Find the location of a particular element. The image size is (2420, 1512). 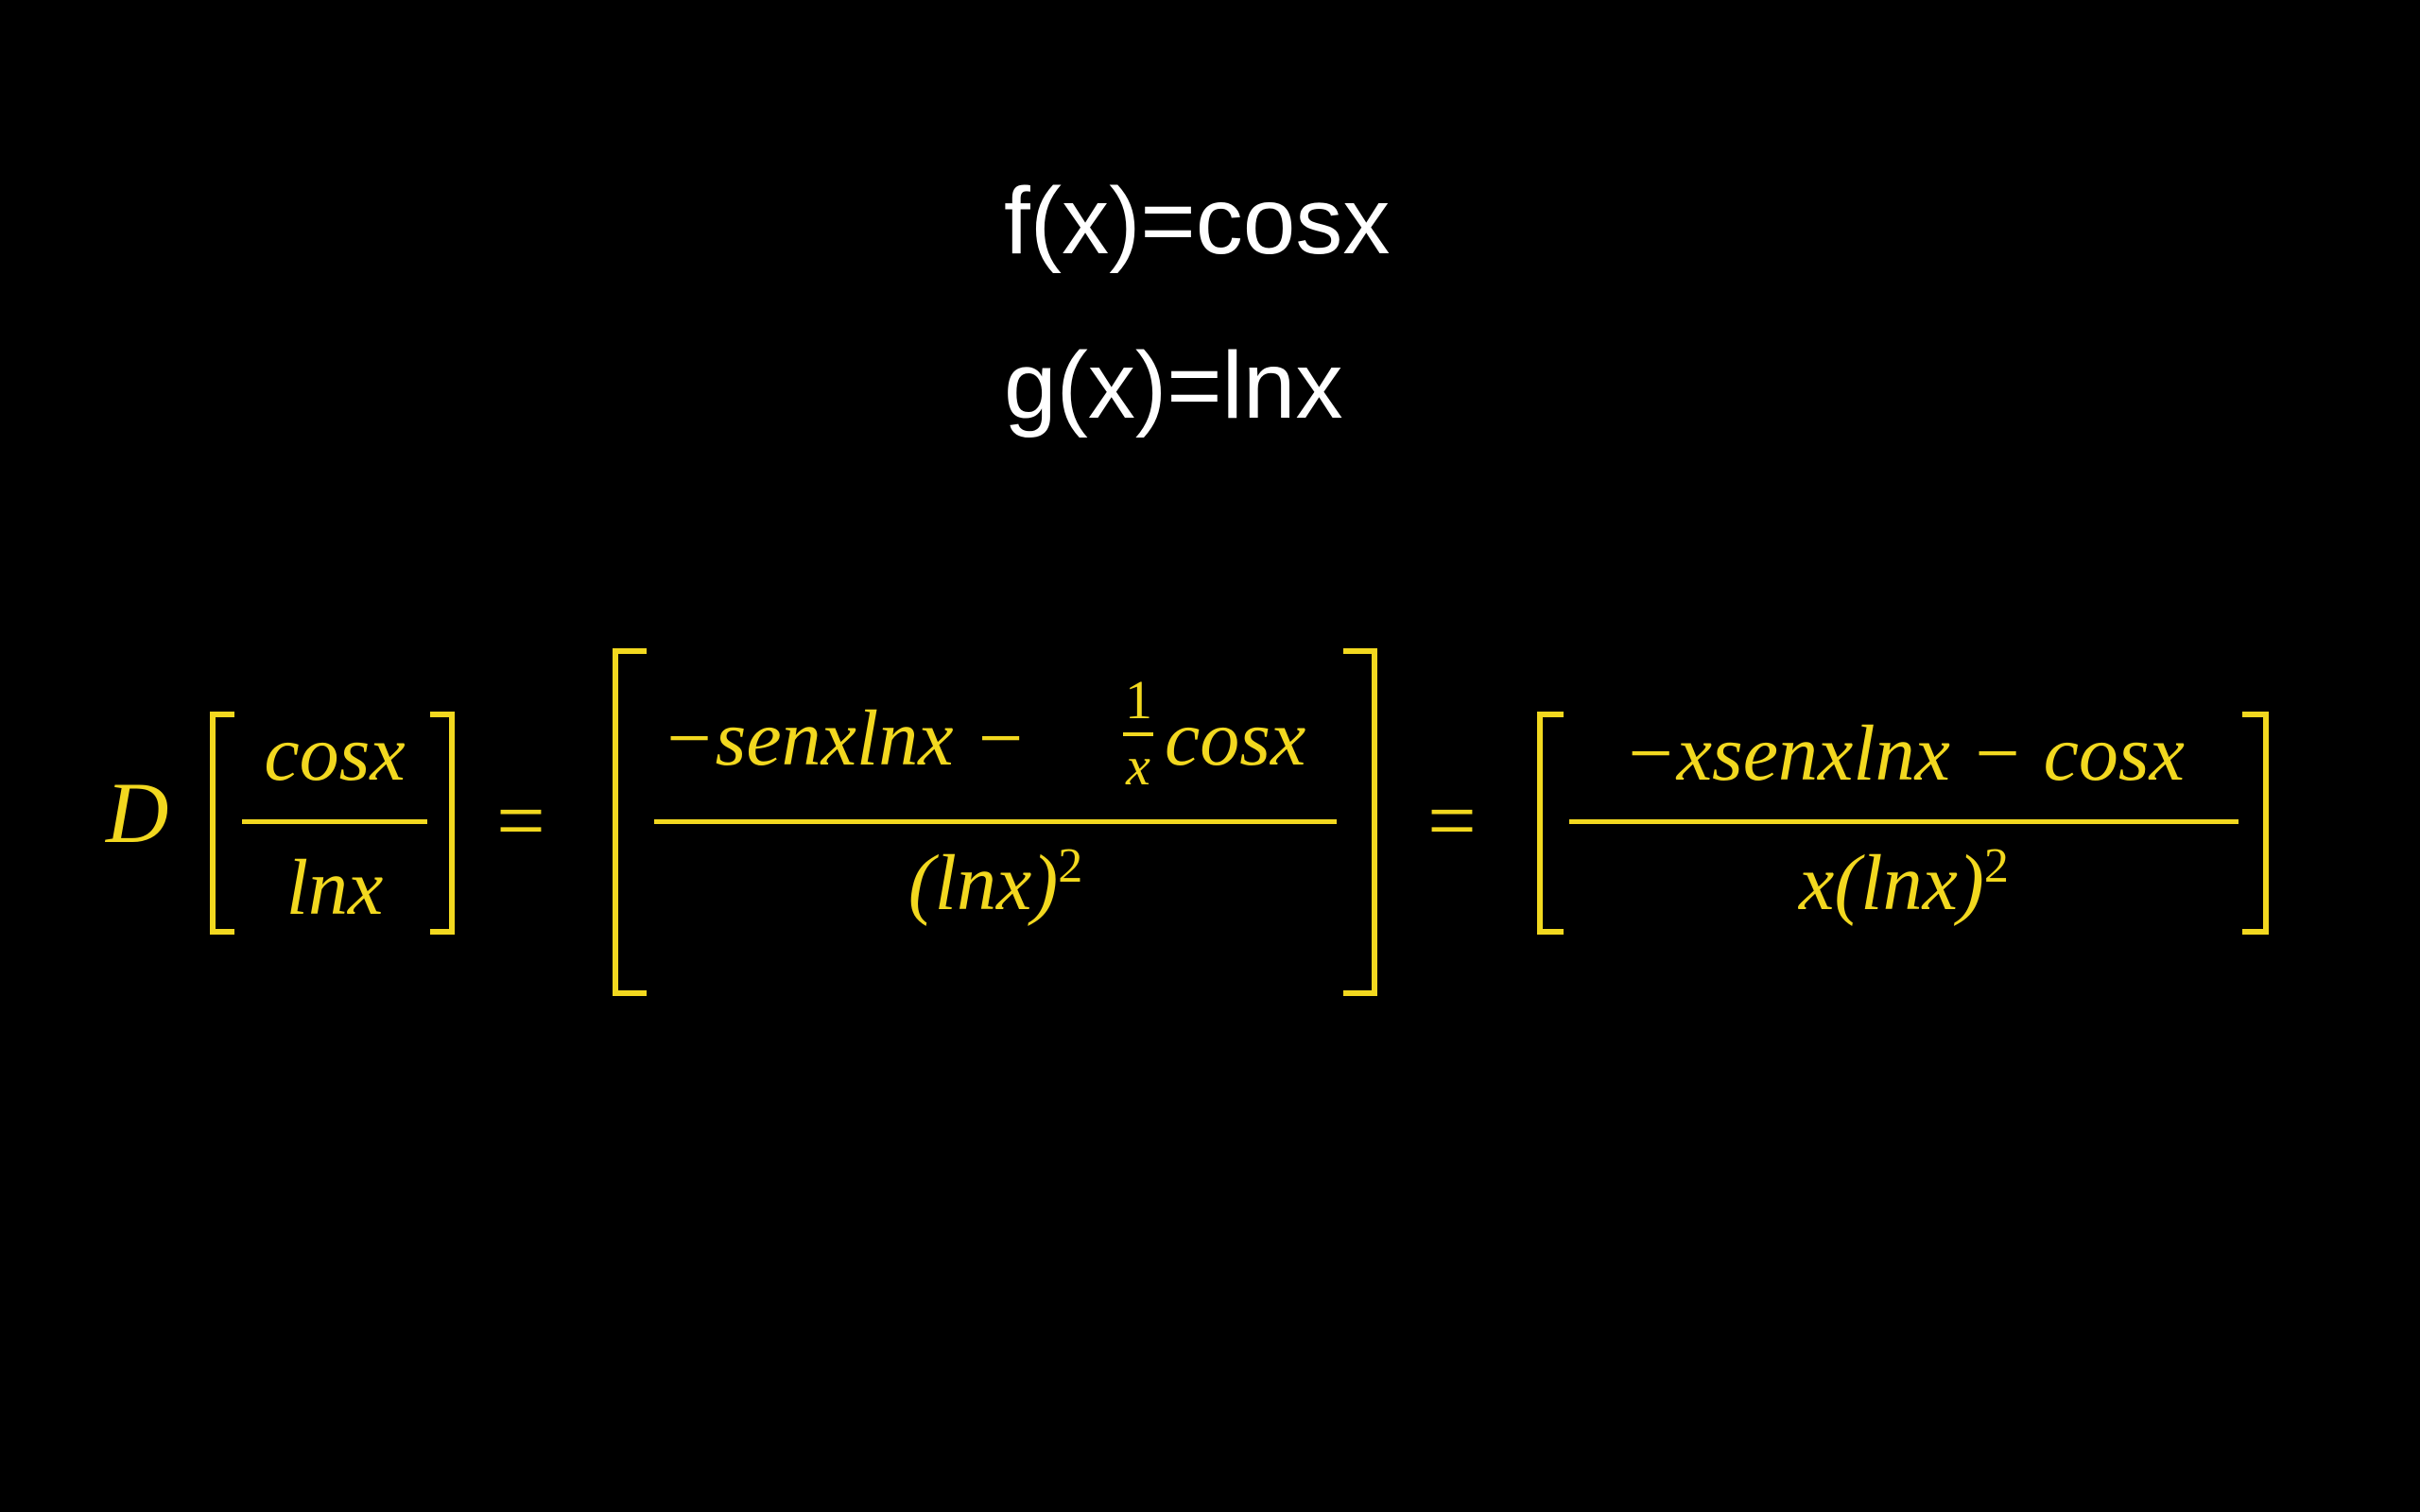

inner-fraction-bar is located at coordinates (1138, 734).